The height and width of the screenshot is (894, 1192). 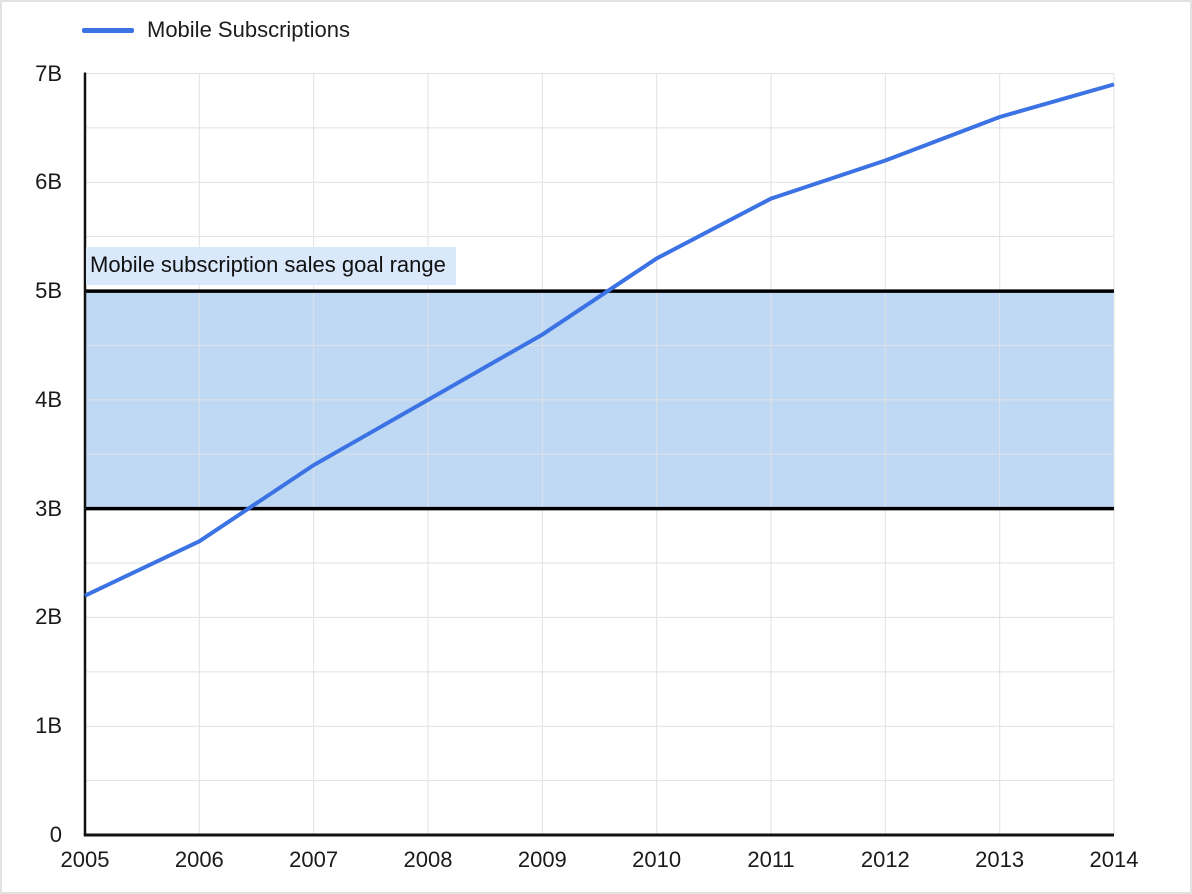 What do you see at coordinates (771, 859) in the screenshot?
I see `x-axis-label: 2011` at bounding box center [771, 859].